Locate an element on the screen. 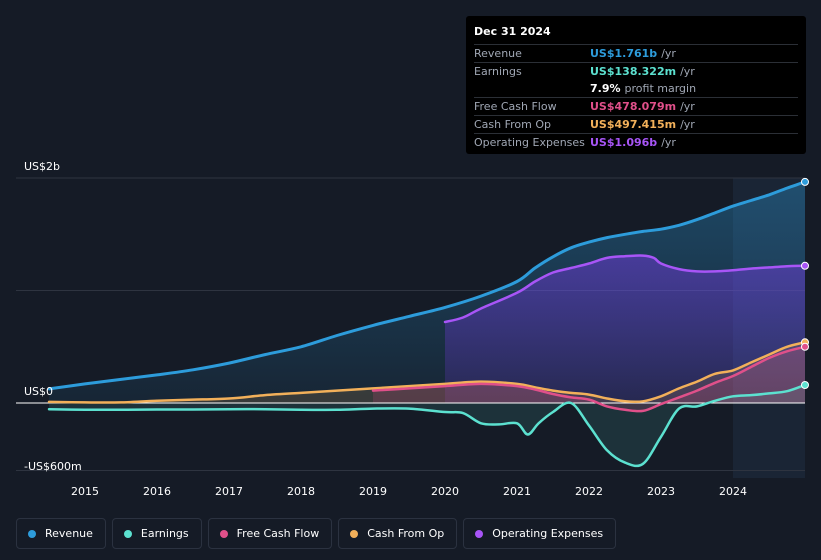 This screenshot has width=821, height=560. x-tick-label: 2023 is located at coordinates (661, 491).